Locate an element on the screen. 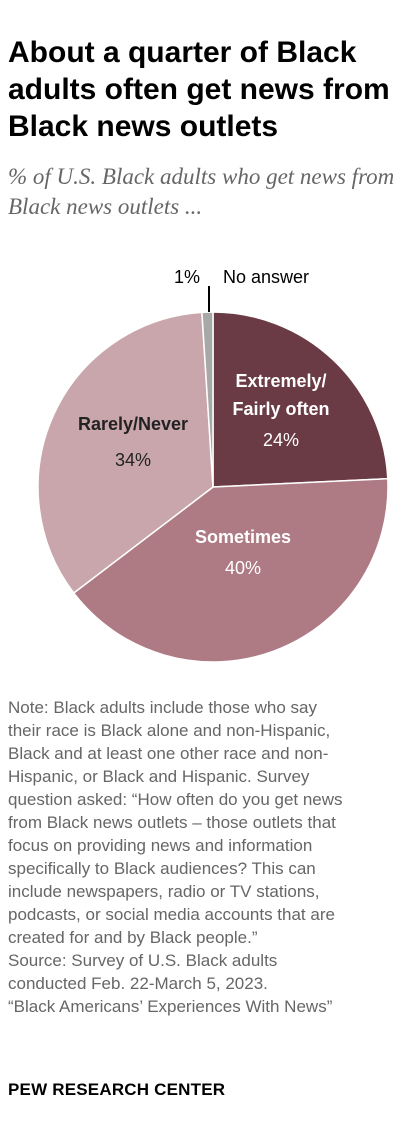 The width and height of the screenshot is (410, 1146). slice-no-answer is located at coordinates (207, 399).